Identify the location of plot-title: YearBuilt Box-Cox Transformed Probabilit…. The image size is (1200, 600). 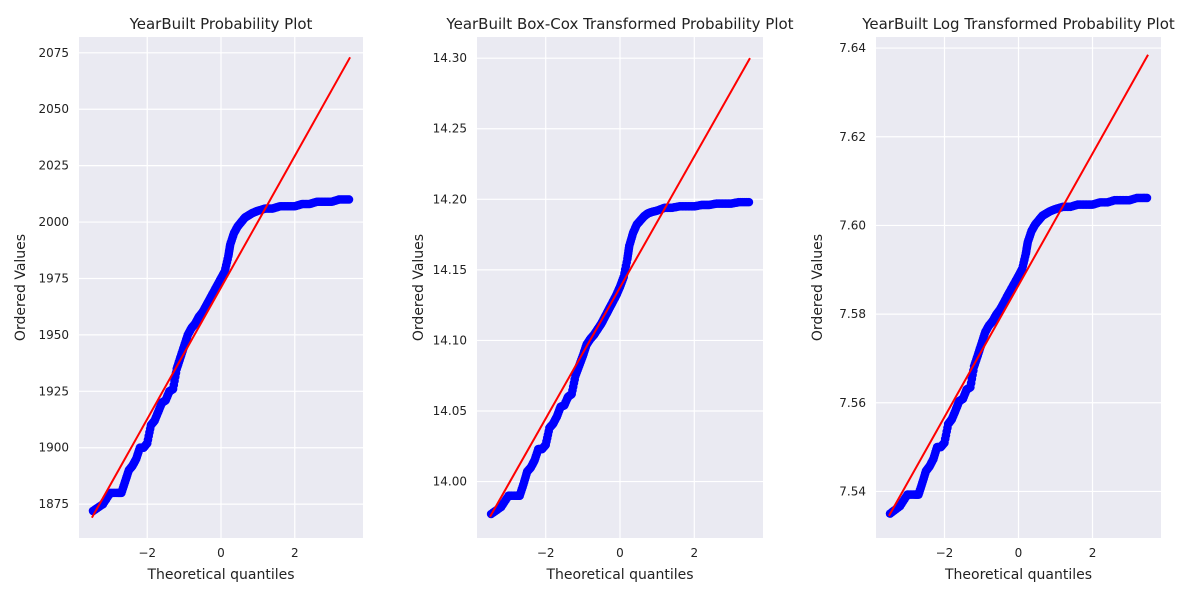
(619, 24).